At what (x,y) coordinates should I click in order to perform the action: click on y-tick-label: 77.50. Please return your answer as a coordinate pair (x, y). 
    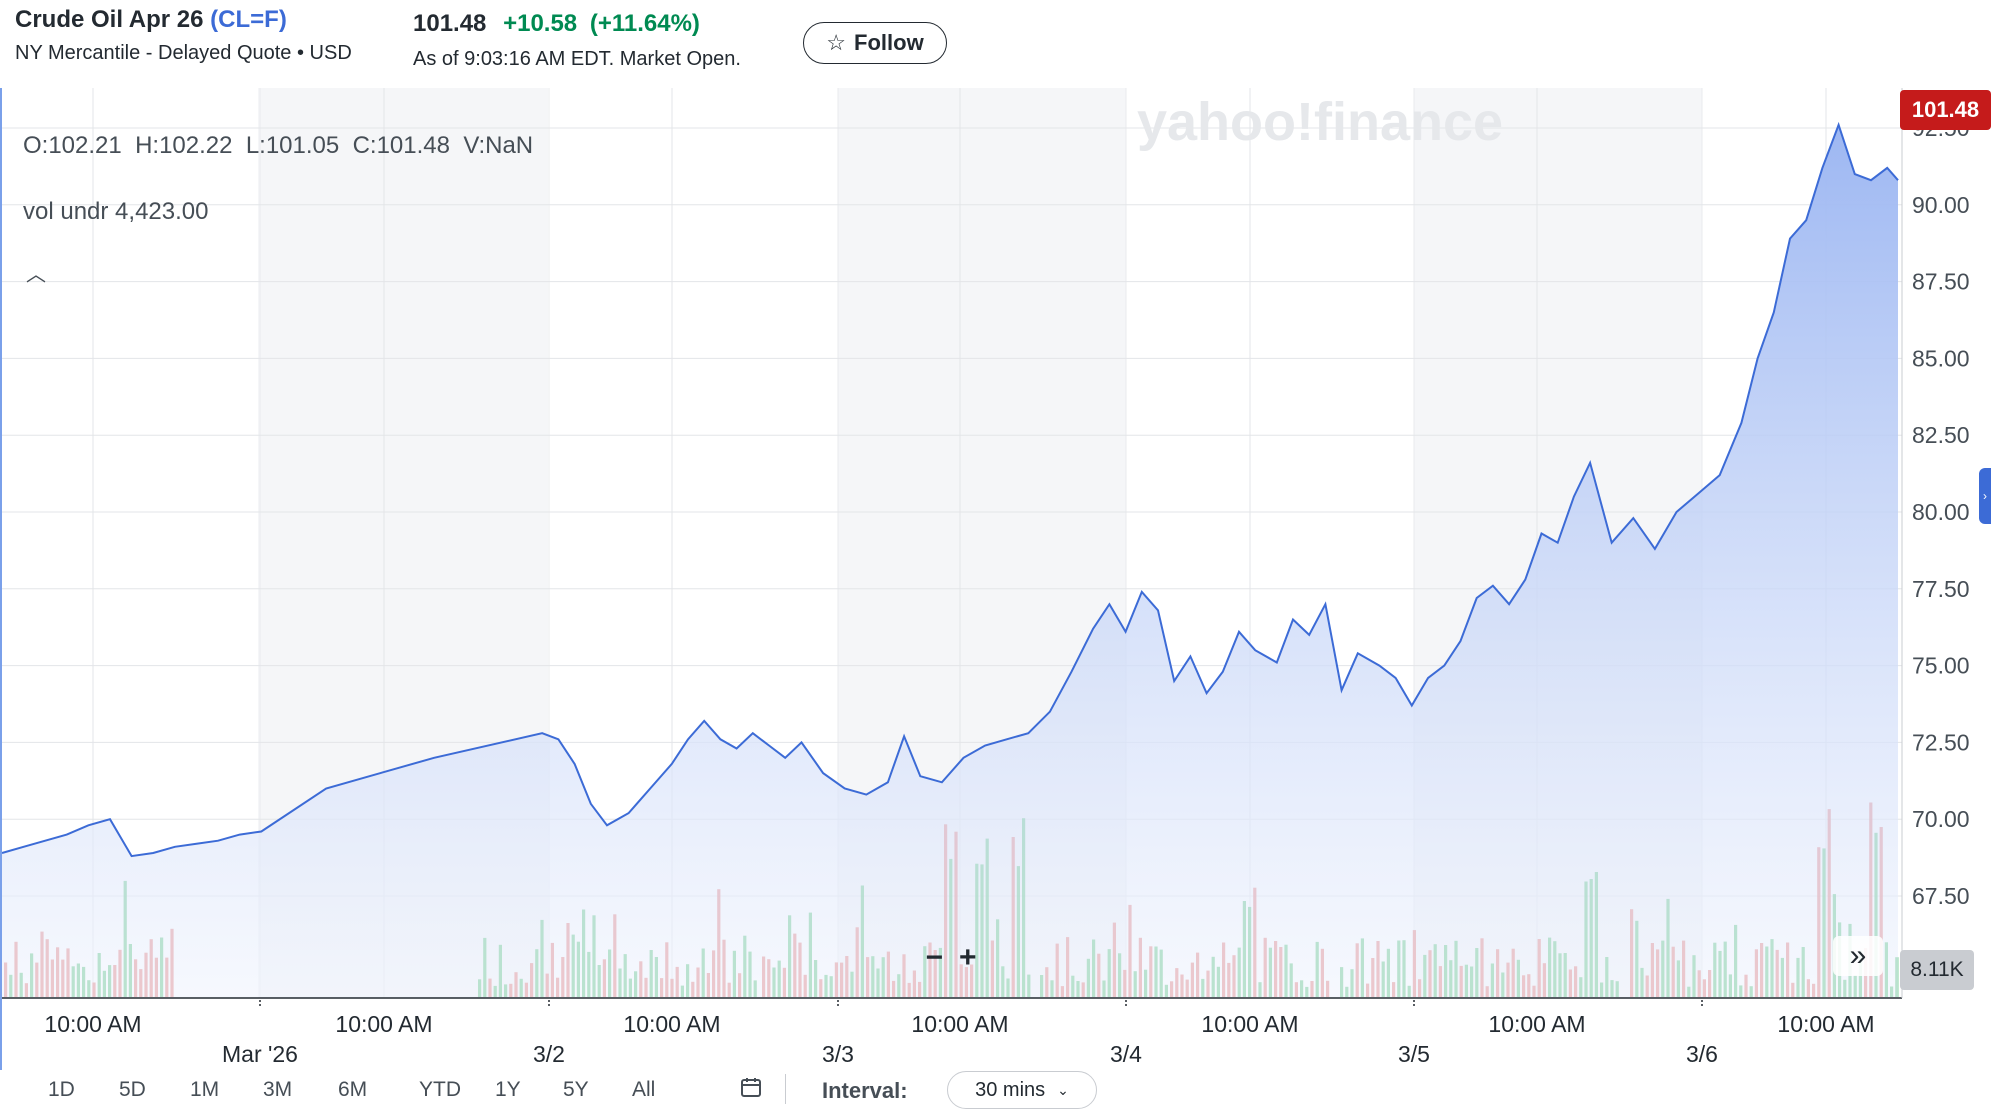
    Looking at the image, I should click on (1941, 589).